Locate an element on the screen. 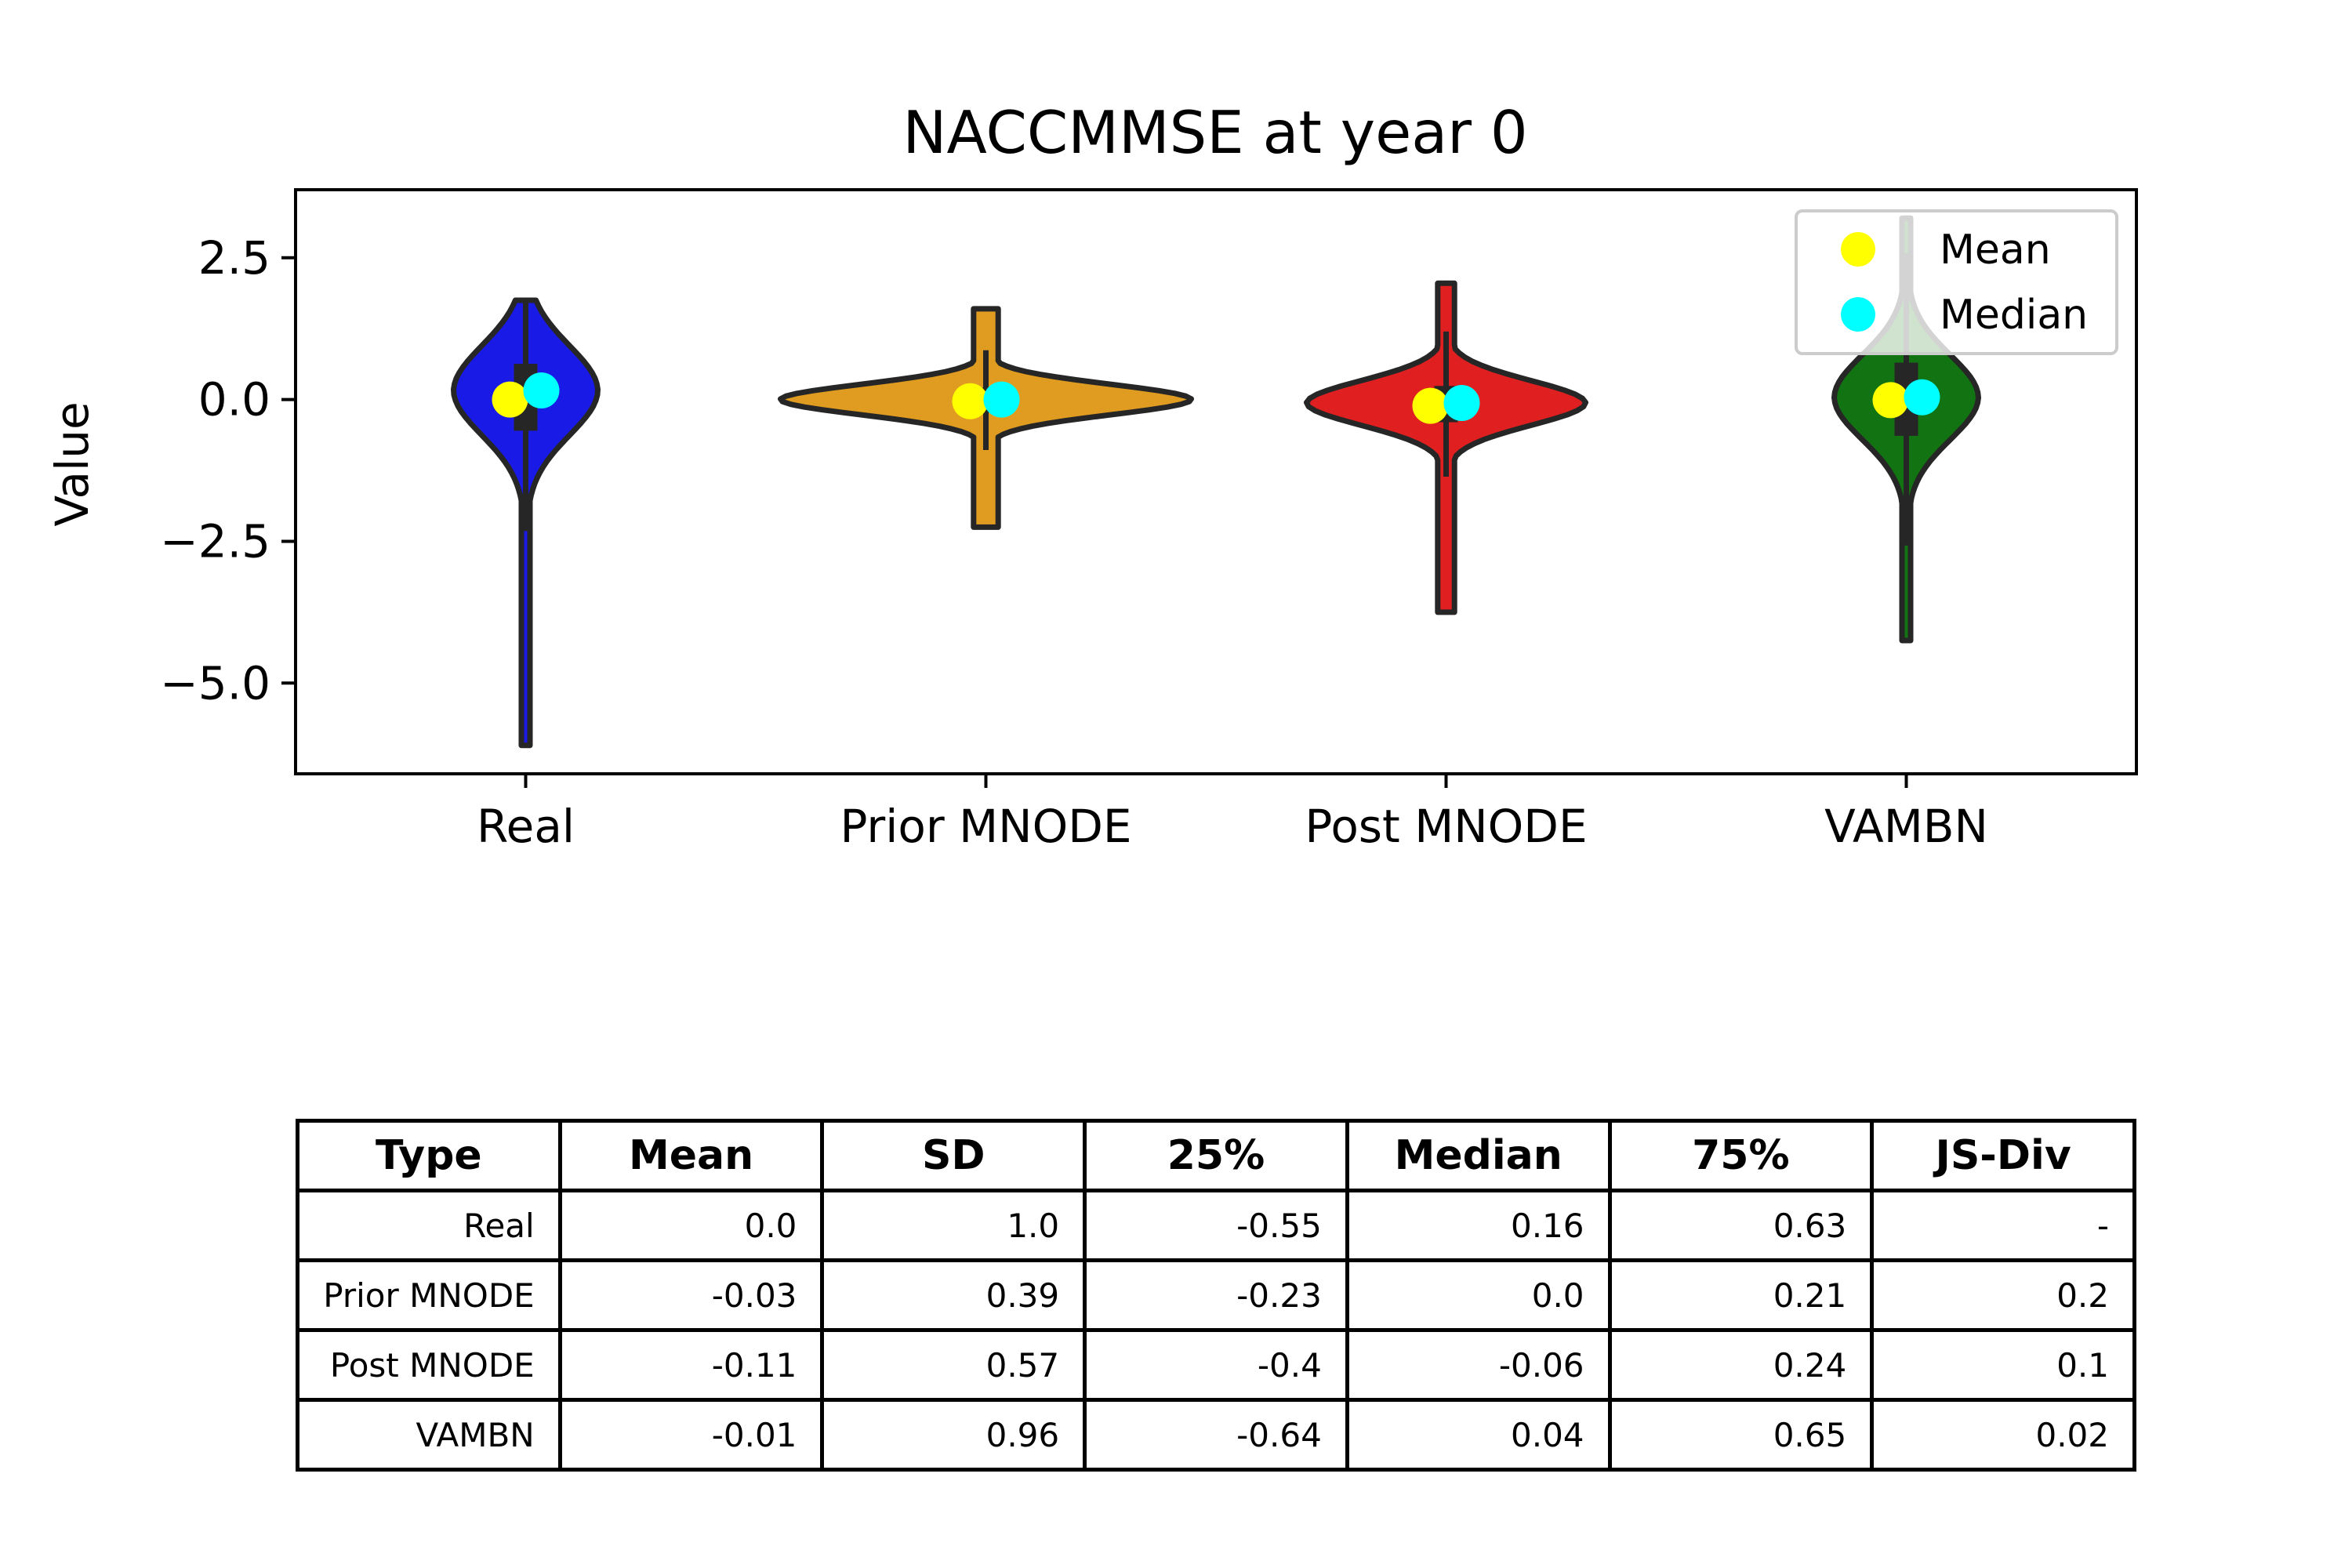 The image size is (2352, 1568). table-cell: 1.0 is located at coordinates (953, 1225).